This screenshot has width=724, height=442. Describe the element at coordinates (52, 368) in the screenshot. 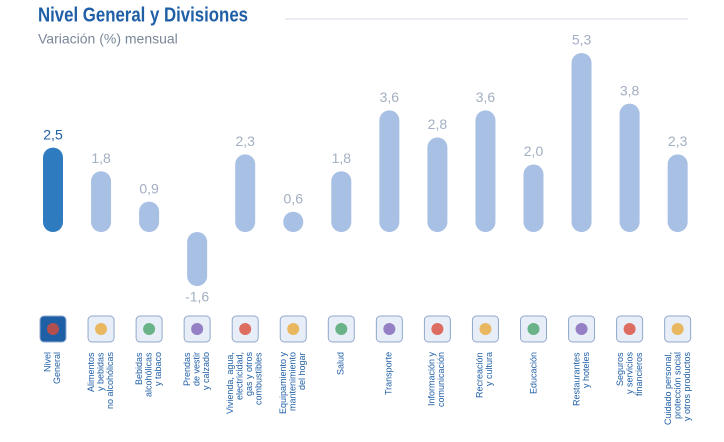

I see `x-tick-label: Nivel General` at that location.